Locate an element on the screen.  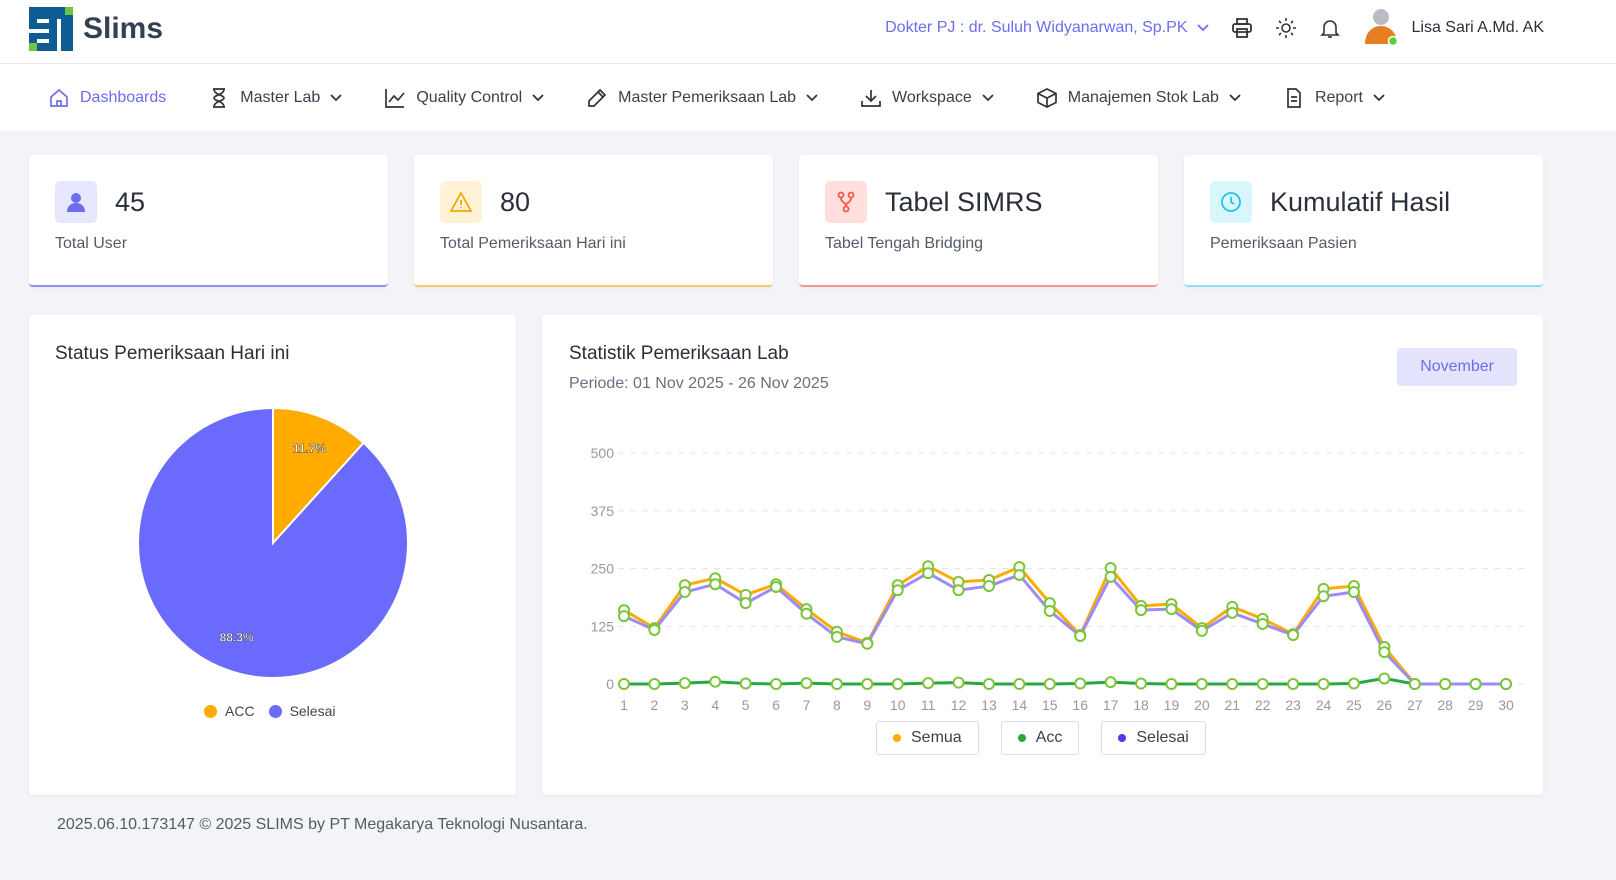
bell-icon is located at coordinates (1330, 28).